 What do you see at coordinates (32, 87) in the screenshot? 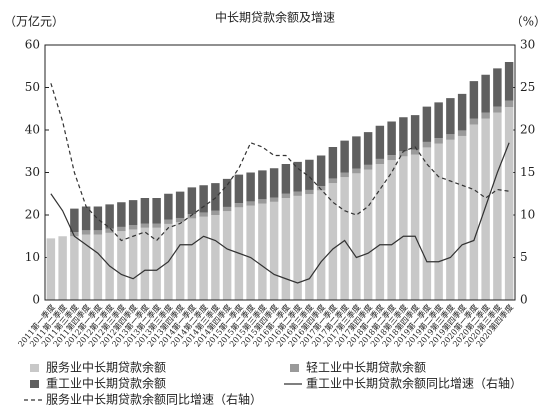
I see `y-tick-label: 50` at bounding box center [32, 87].